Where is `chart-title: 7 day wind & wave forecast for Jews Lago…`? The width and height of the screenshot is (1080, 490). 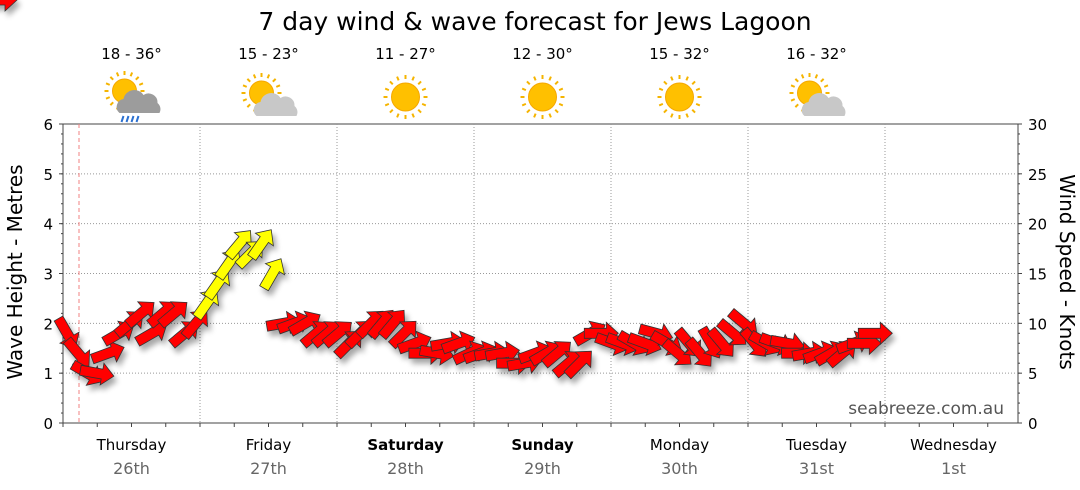 chart-title: 7 day wind & wave forecast for Jews Lago… is located at coordinates (534, 21).